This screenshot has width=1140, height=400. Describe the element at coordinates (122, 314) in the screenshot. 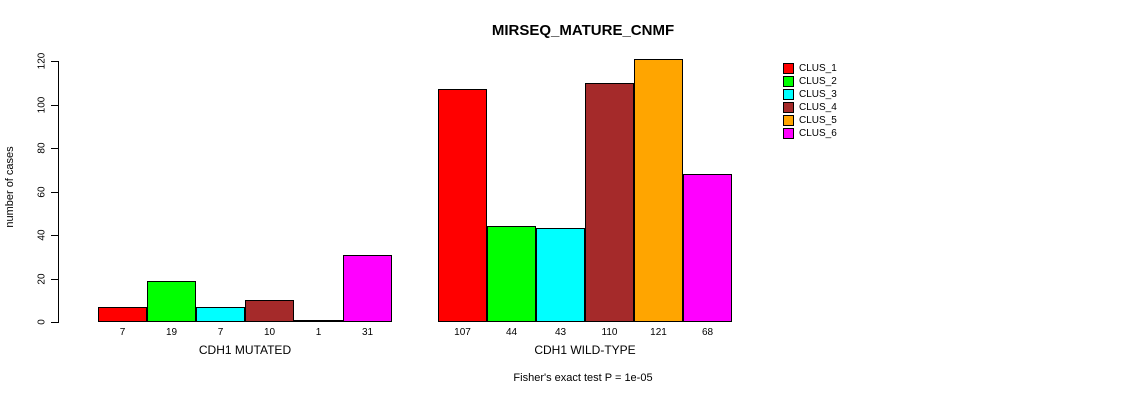

I see `bar-clus_1-mutated` at that location.